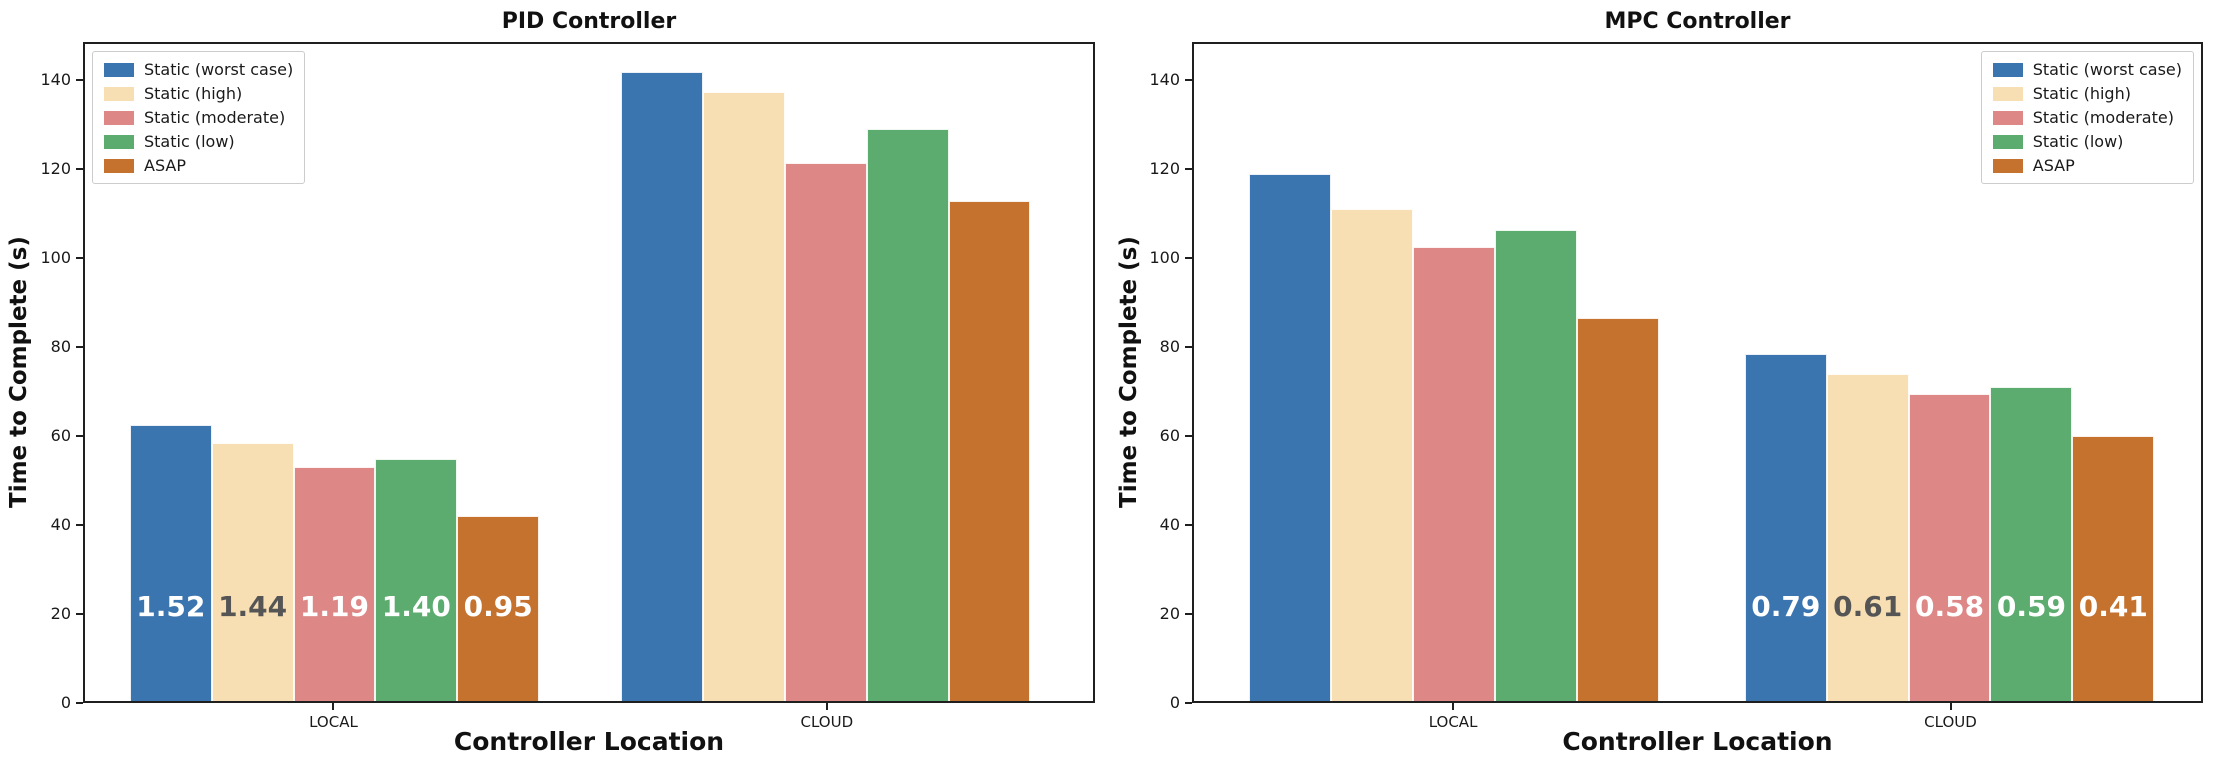 The height and width of the screenshot is (758, 2218). I want to click on bar-value-label: 1.40, so click(416, 606).